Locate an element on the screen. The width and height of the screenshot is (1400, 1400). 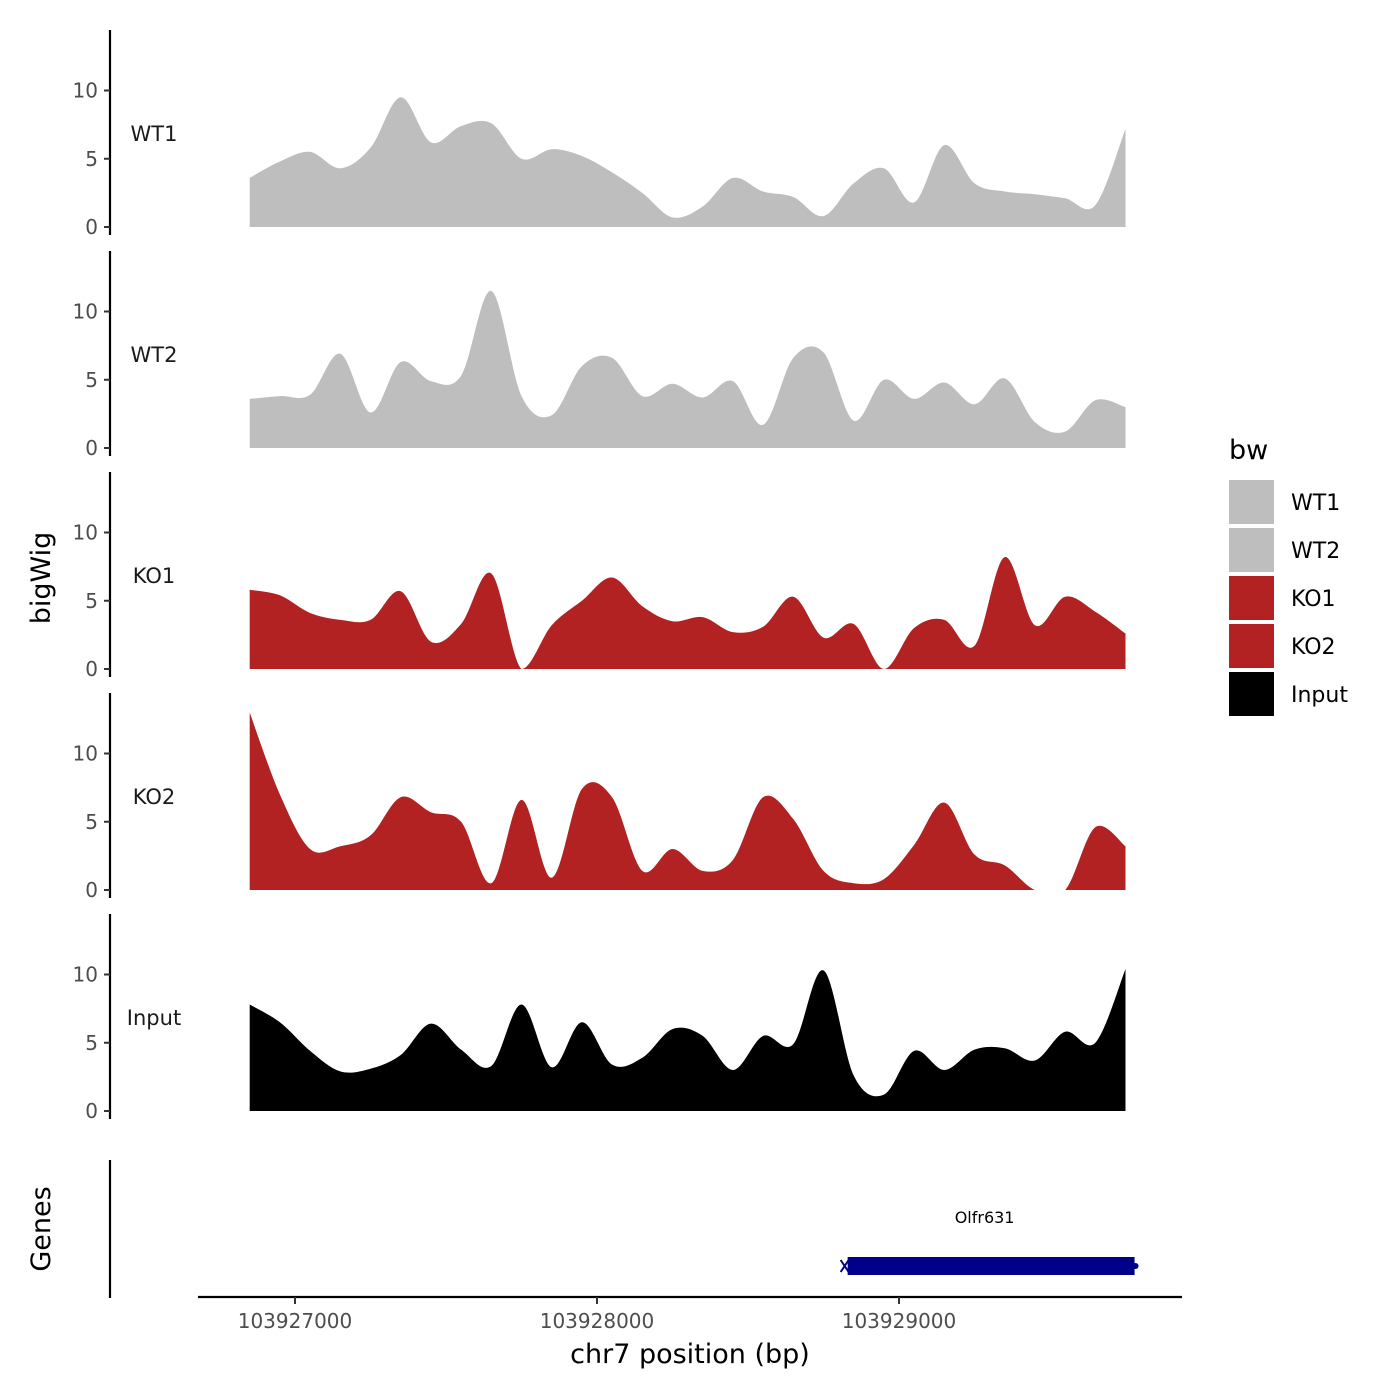
legend-item-ko1: KO1 is located at coordinates (1282, 598).